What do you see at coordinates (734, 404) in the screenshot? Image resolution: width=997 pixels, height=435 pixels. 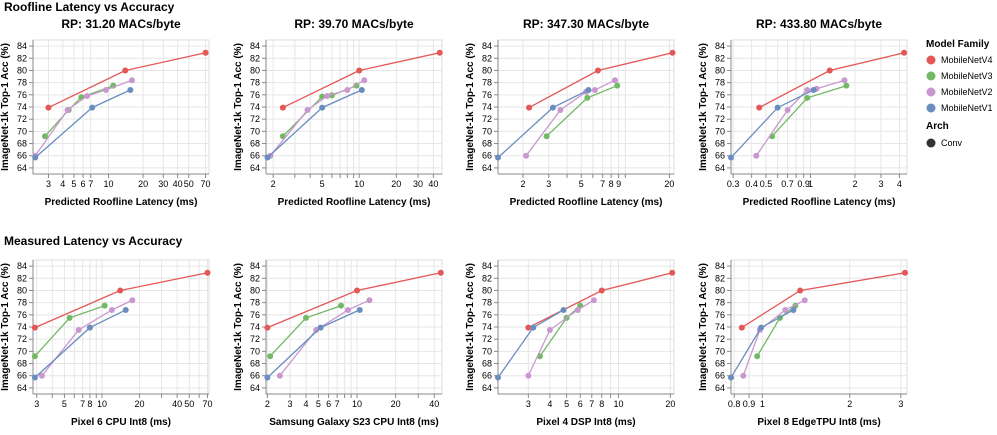 I see `x-tick-label: 0.8` at bounding box center [734, 404].